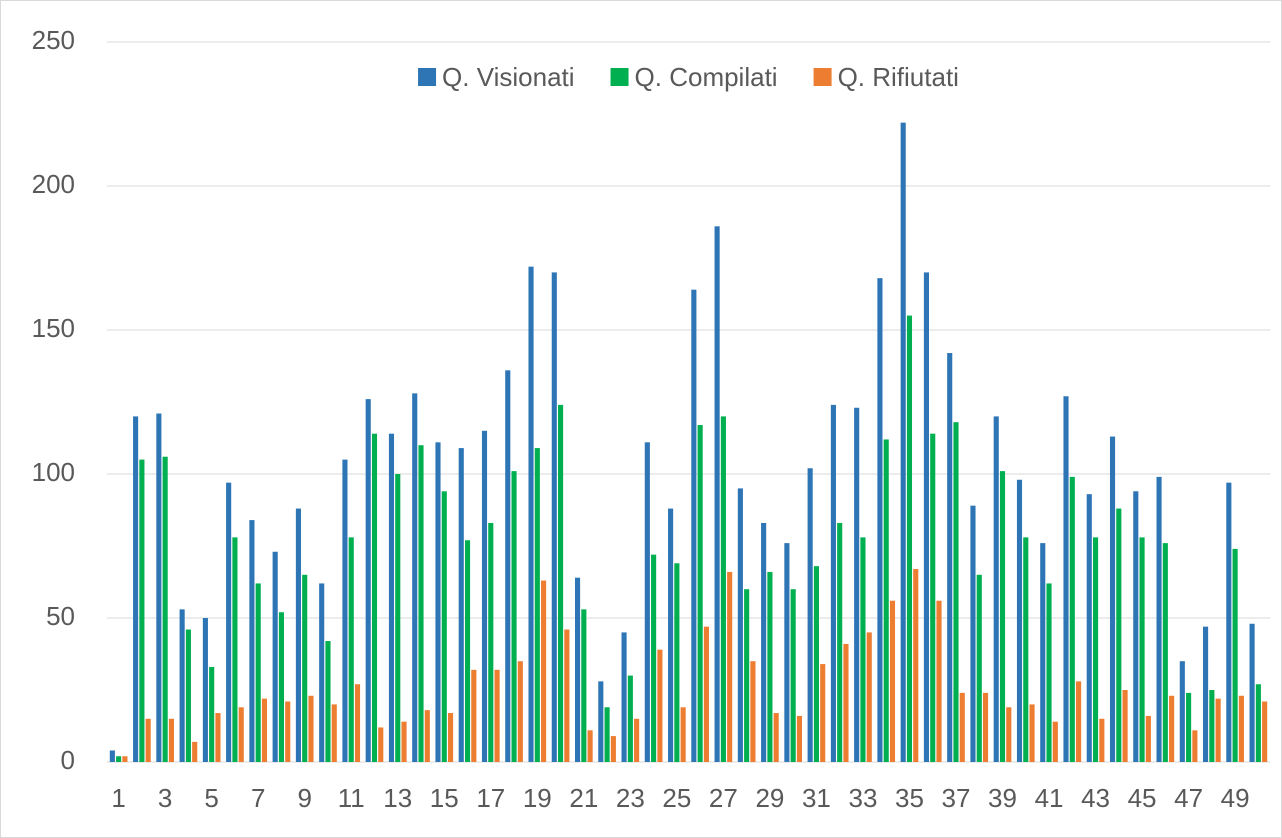 Image resolution: width=1282 pixels, height=838 pixels. Describe the element at coordinates (583, 798) in the screenshot. I see `x-tick-label: 21` at that location.